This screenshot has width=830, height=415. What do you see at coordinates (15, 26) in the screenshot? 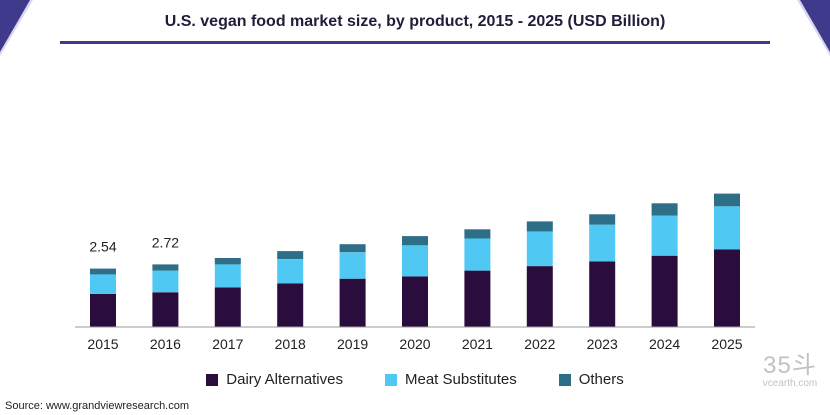
I see `corner-decoration-left` at bounding box center [15, 26].